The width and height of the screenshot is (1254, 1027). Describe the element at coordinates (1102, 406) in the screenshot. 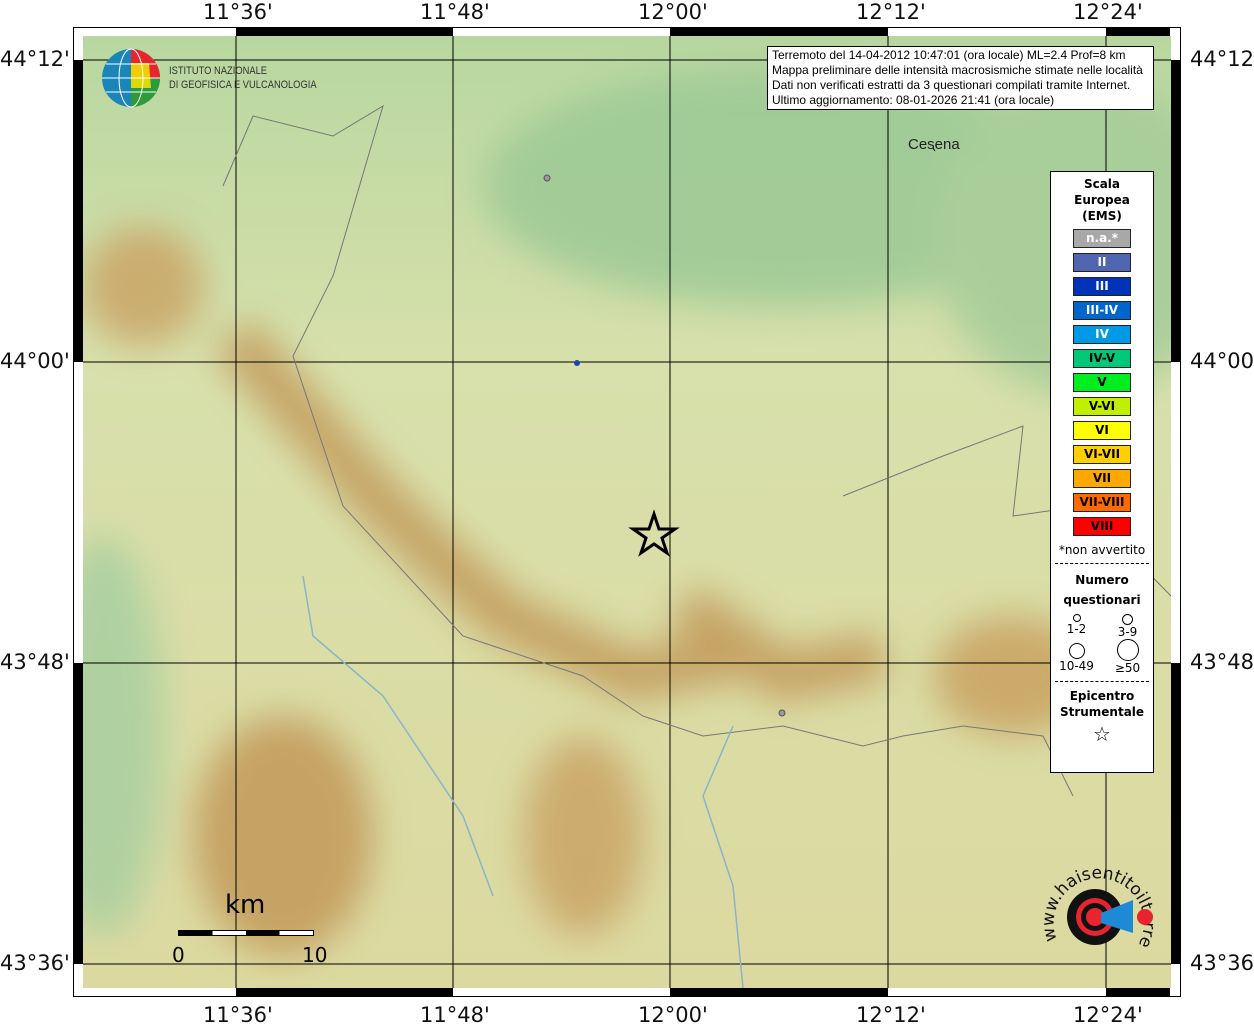

I see `legend-swatch-v-vi: V-VI` at that location.